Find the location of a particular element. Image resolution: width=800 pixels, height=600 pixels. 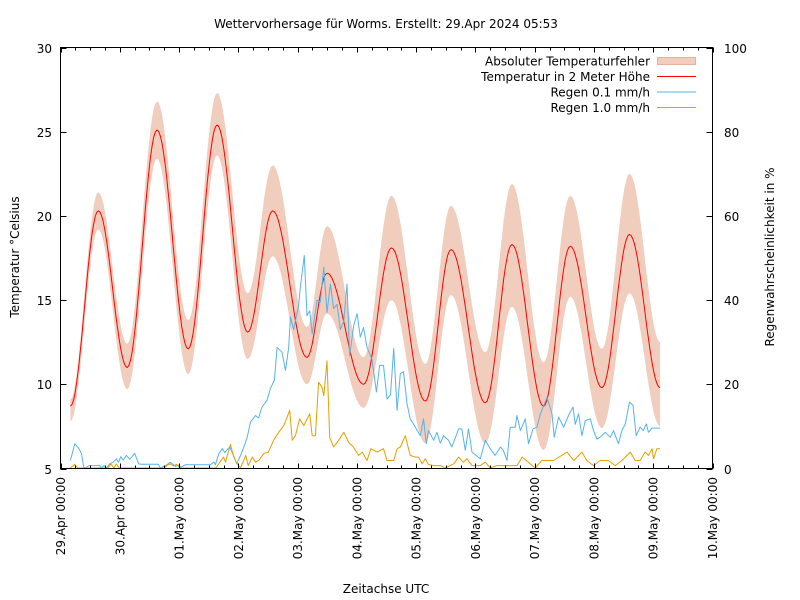

x-tick-label: 04.May 00:00 is located at coordinates (357, 518).